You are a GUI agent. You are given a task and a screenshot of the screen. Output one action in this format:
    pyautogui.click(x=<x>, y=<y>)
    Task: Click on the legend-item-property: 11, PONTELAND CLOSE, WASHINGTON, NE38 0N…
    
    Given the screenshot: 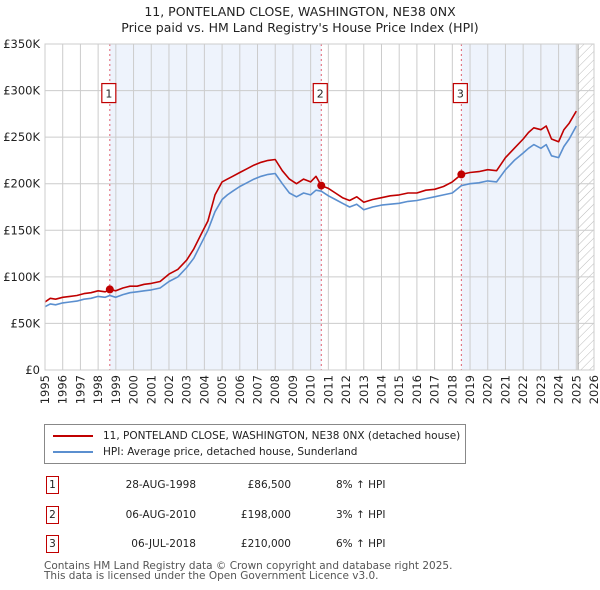 What is the action you would take?
    pyautogui.click(x=256, y=436)
    